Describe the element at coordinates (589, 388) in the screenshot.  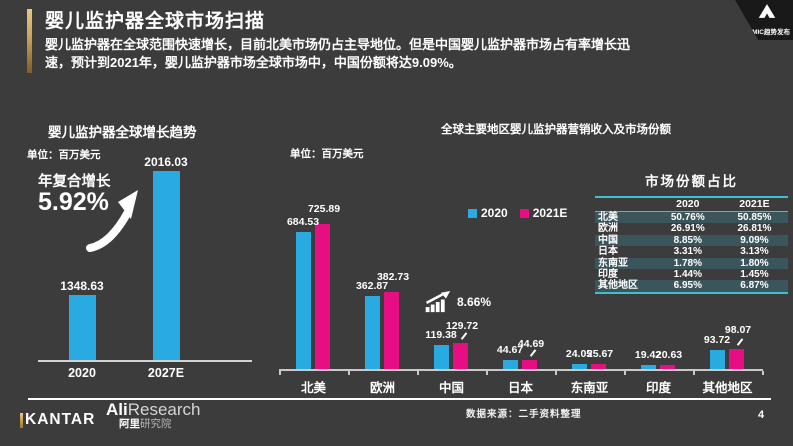
I see `category-label: 东南亚` at that location.